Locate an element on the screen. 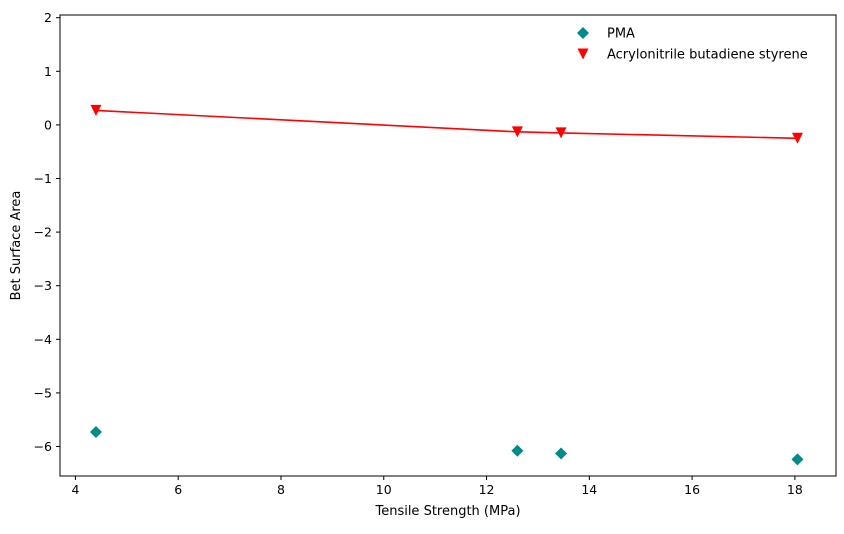 The height and width of the screenshot is (534, 844). y-tick-label: 0 is located at coordinates (48, 124).